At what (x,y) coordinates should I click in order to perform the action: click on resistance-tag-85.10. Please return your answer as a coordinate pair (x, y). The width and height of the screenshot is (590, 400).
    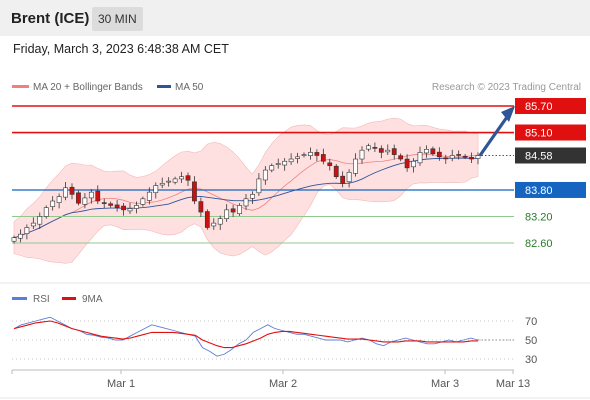
    Looking at the image, I should click on (550, 132).